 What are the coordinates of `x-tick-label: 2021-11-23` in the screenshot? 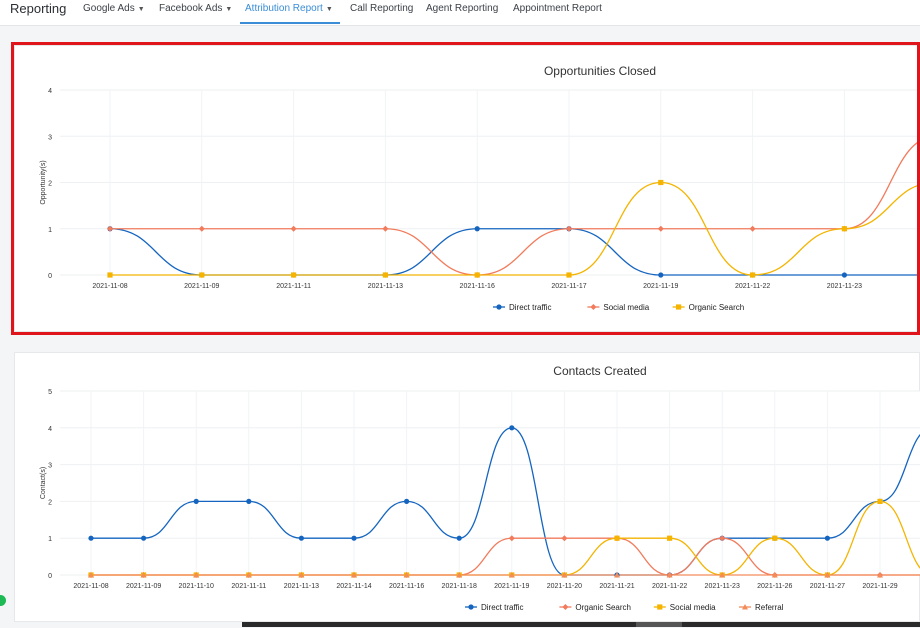 It's located at (844, 286).